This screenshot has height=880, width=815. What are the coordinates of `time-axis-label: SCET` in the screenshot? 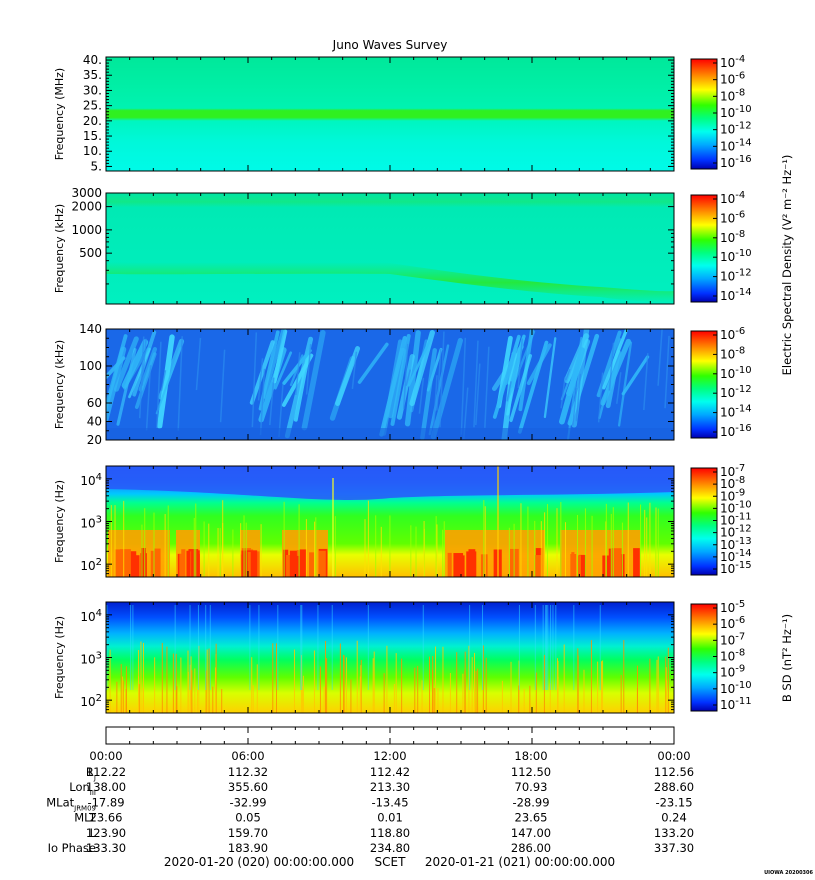 It's located at (391, 862).